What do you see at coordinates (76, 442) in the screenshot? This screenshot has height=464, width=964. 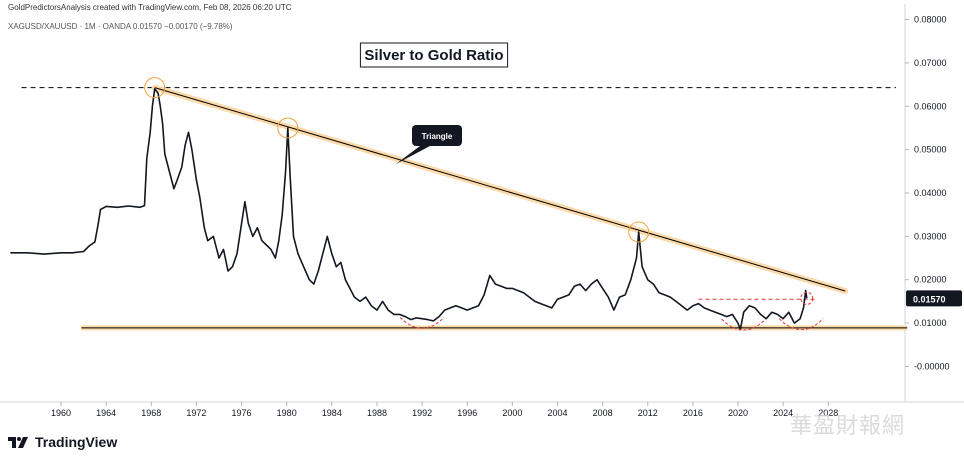 I see `tradingview-logo-text: TradingView` at bounding box center [76, 442].